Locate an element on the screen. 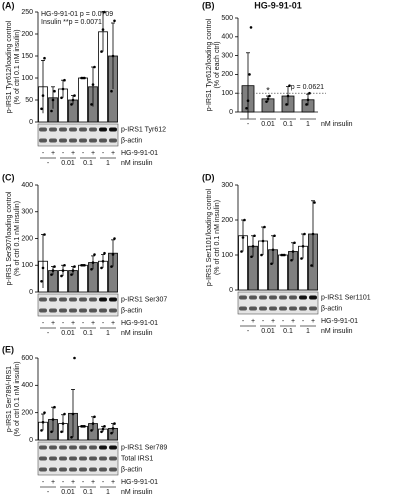 This screenshot has height=500, width=400. y-tick-label: 200 is located at coordinates (27, 238).